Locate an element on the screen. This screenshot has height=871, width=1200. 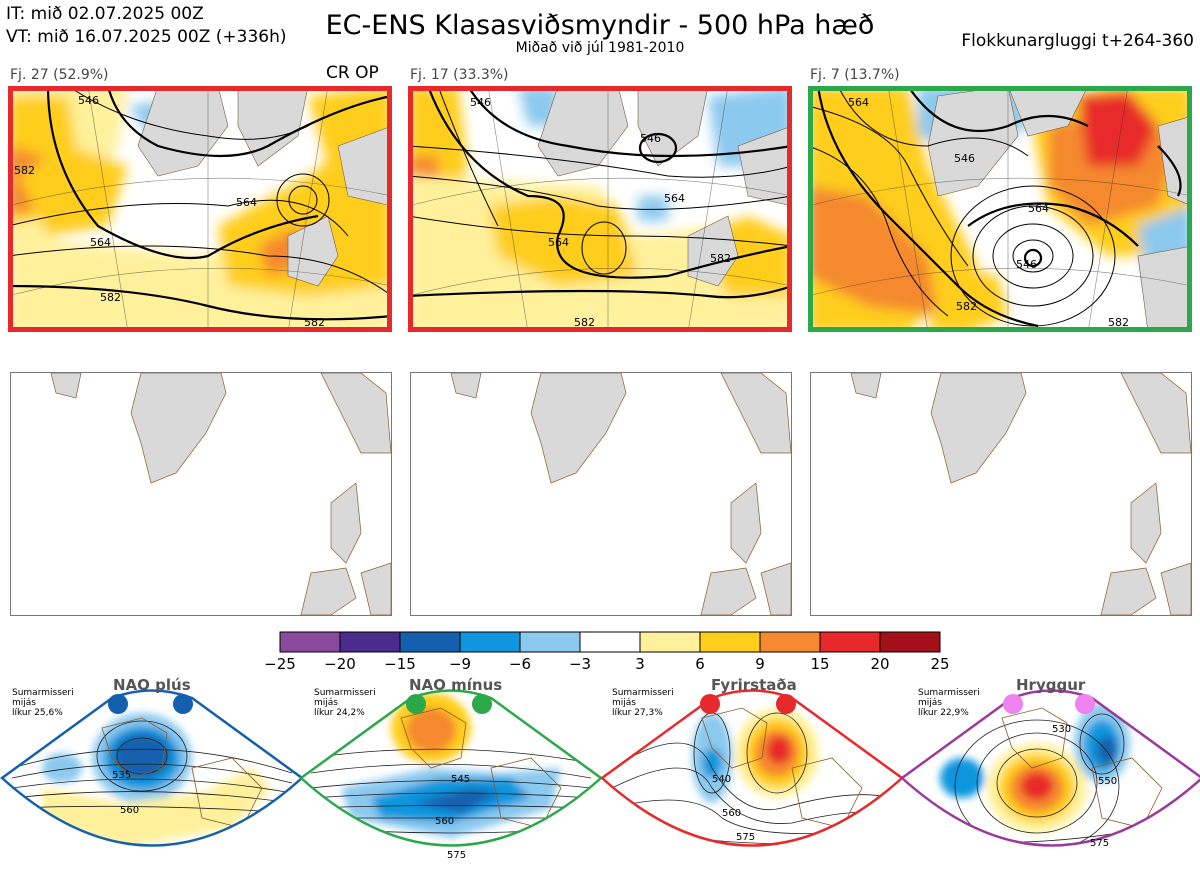
cluster-2-contour-6: 582 is located at coordinates (584, 322).